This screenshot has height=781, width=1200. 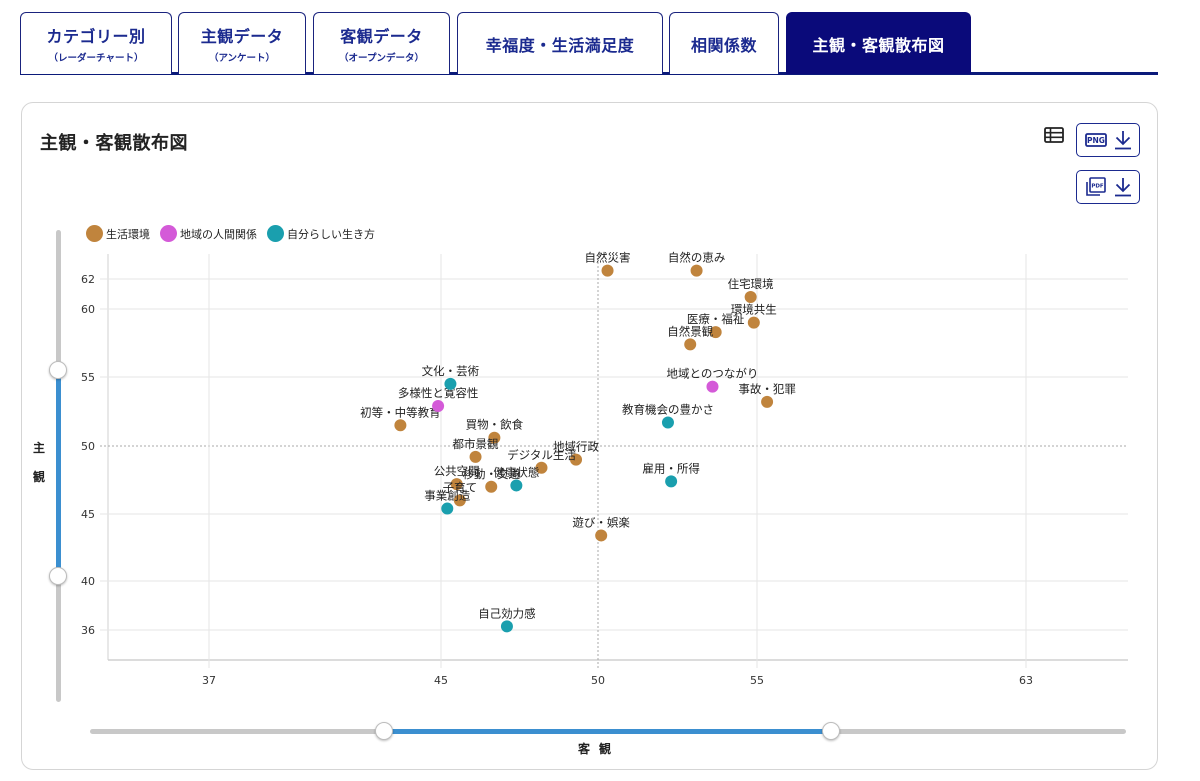 What do you see at coordinates (598, 680) in the screenshot?
I see `svg-text: 50` at bounding box center [598, 680].